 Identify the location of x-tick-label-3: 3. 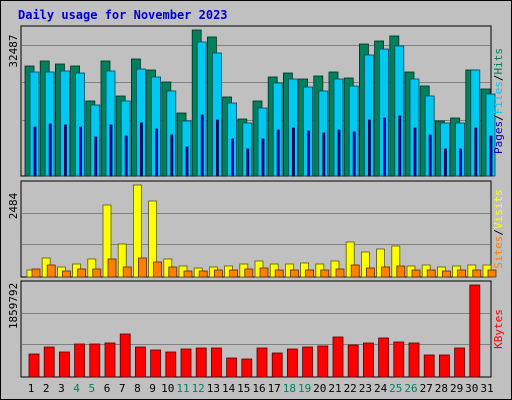
(61, 388).